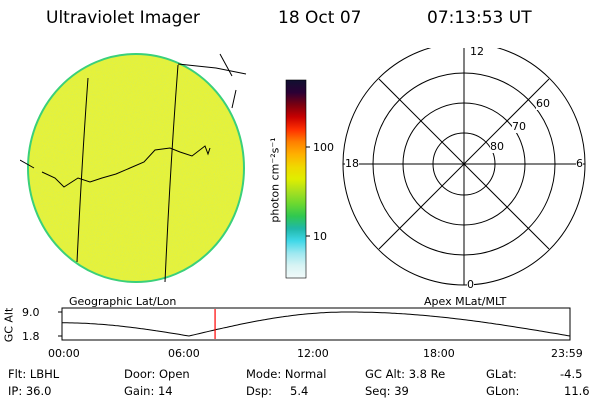 The height and width of the screenshot is (400, 600). What do you see at coordinates (577, 391) in the screenshot?
I see `glon-value: 11.6` at bounding box center [577, 391].